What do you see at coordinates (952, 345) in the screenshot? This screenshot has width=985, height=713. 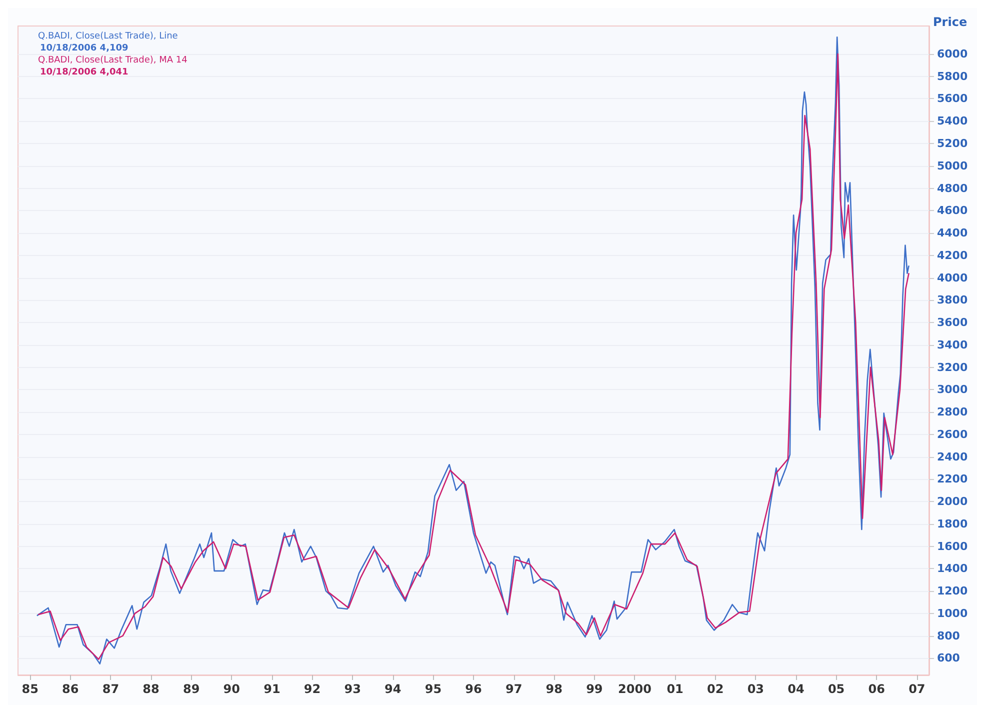 I see `y-tick-label: 3400` at bounding box center [952, 345].